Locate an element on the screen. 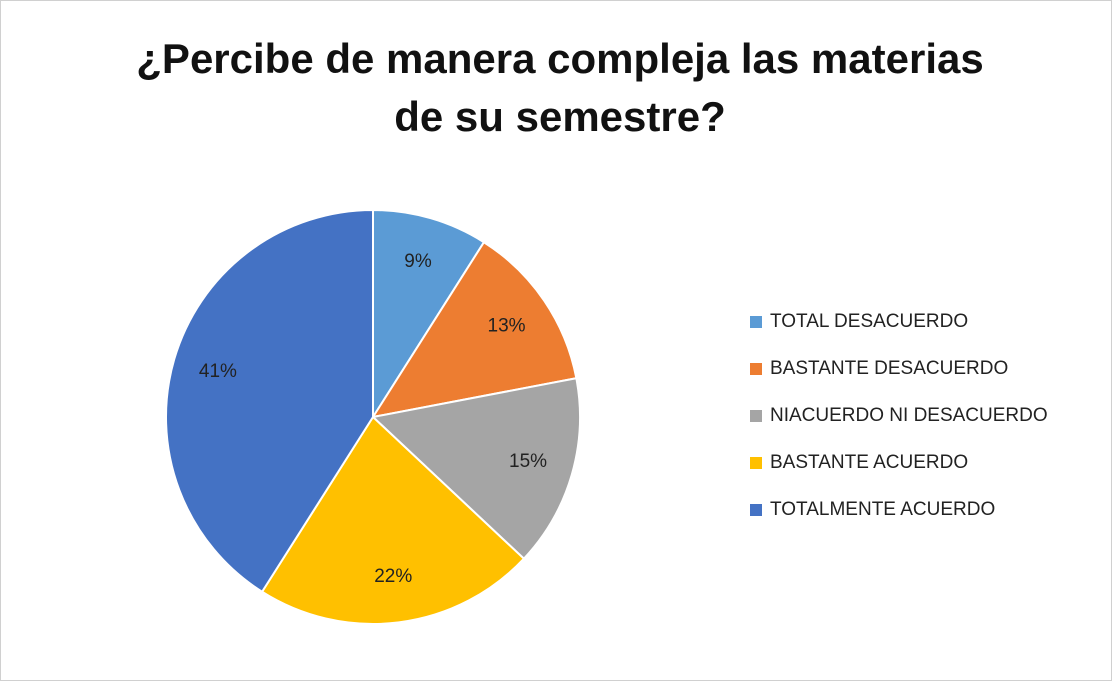 The width and height of the screenshot is (1112, 681). legend-label: BASTANTE DESACUERDO is located at coordinates (889, 368).